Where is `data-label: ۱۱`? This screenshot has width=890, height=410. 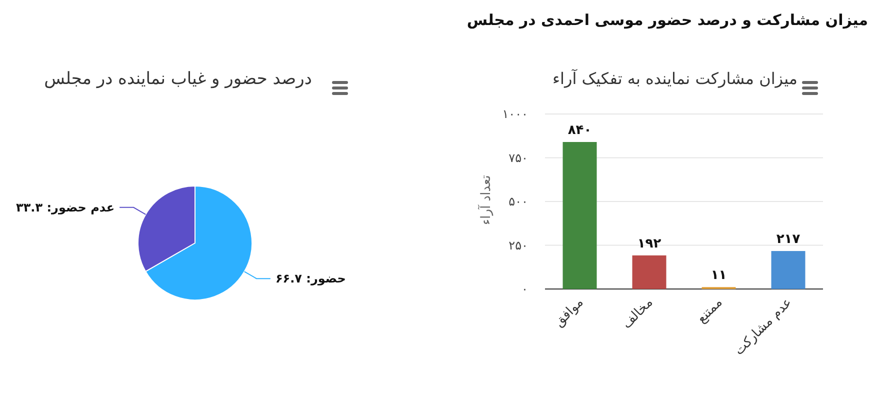
data-label: ۱۱ is located at coordinates (718, 276).